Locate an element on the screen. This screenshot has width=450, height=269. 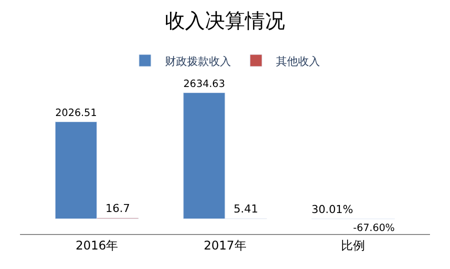
legend-label: 财政拨款收入 is located at coordinates (198, 61).